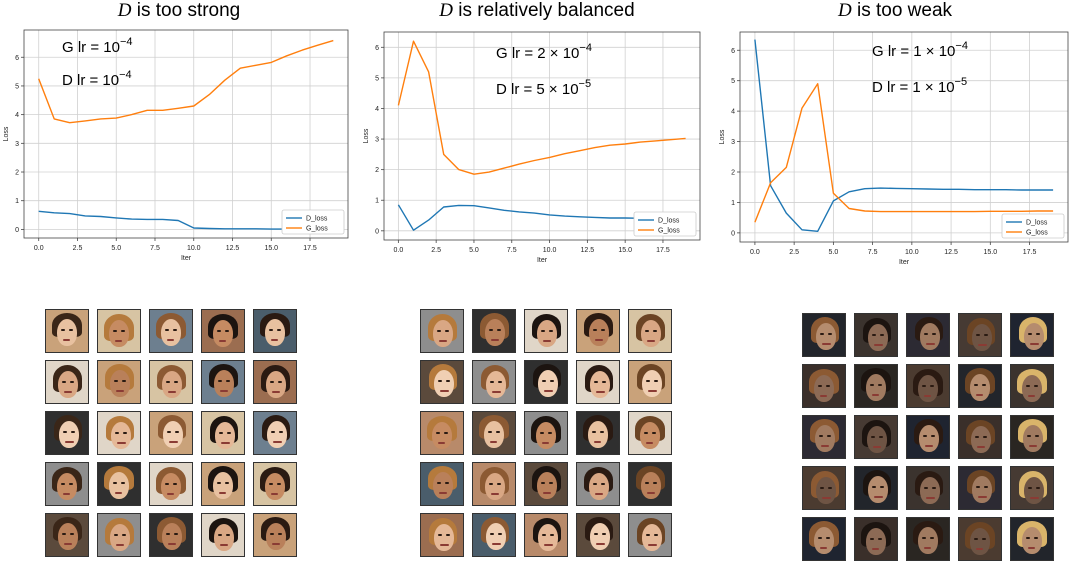  What do you see at coordinates (175, 245) in the screenshot?
I see `x-tick-labels: 0.0 2.5 5.0 7.5 10.0 12.5 15.0 17.5` at bounding box center [175, 245].